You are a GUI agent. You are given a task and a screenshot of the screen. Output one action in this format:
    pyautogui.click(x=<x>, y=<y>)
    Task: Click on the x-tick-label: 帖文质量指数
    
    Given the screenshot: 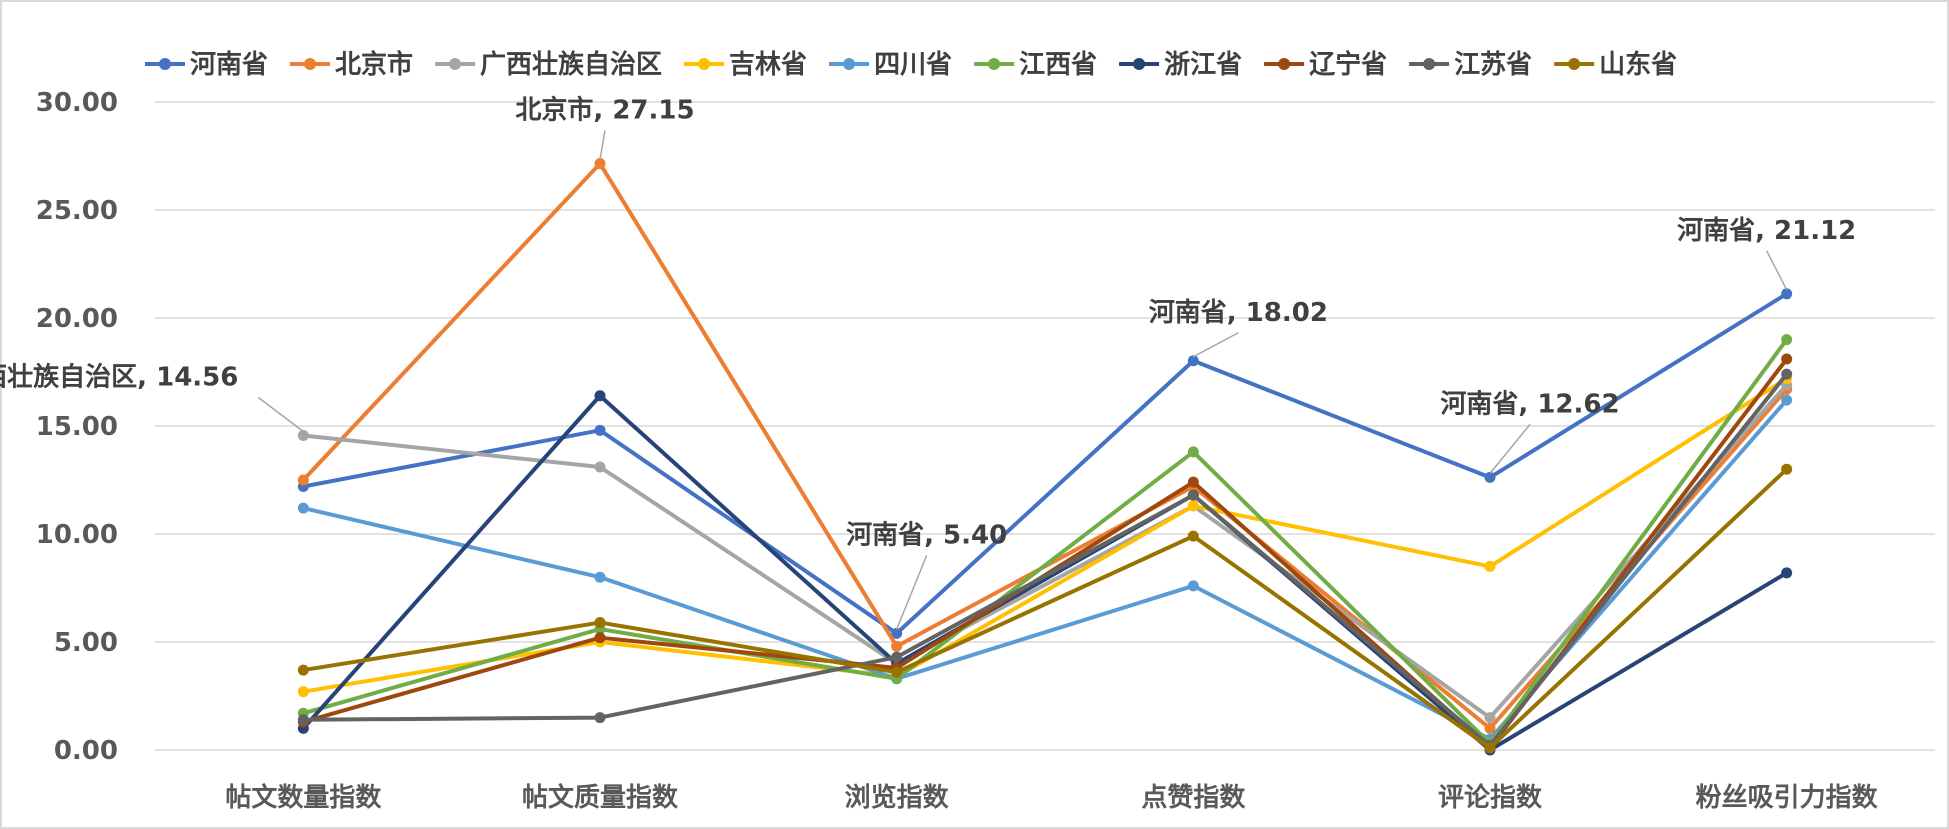 What is the action you would take?
    pyautogui.click(x=600, y=797)
    